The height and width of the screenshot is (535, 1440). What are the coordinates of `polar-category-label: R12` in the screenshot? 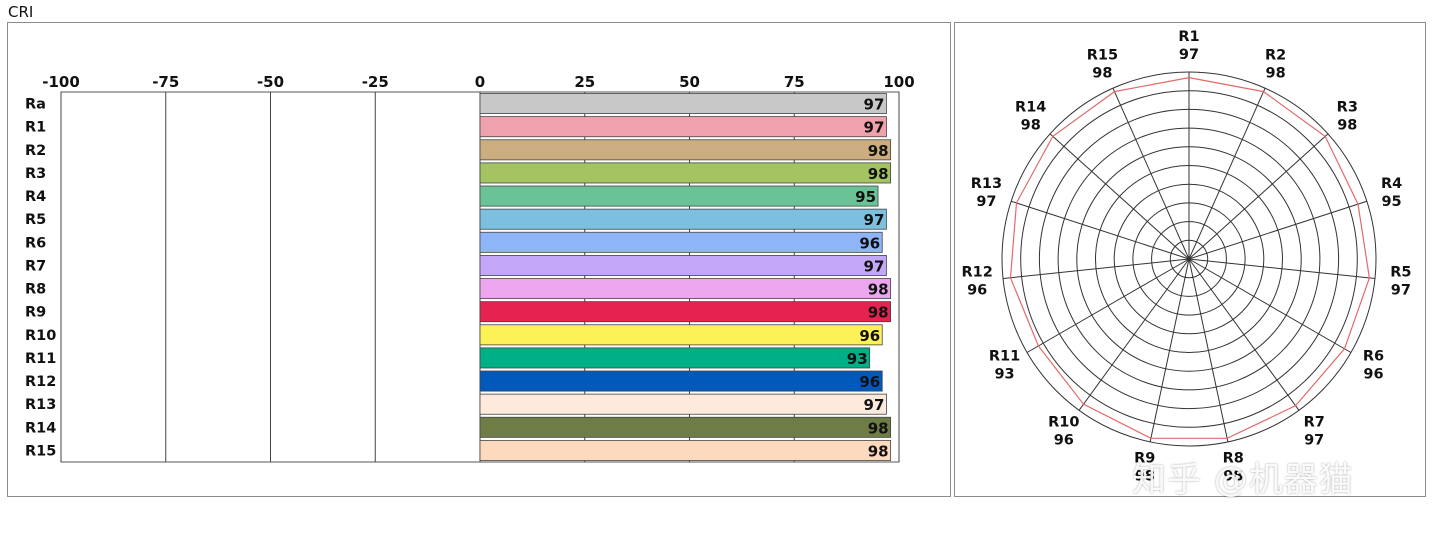 It's located at (976, 272).